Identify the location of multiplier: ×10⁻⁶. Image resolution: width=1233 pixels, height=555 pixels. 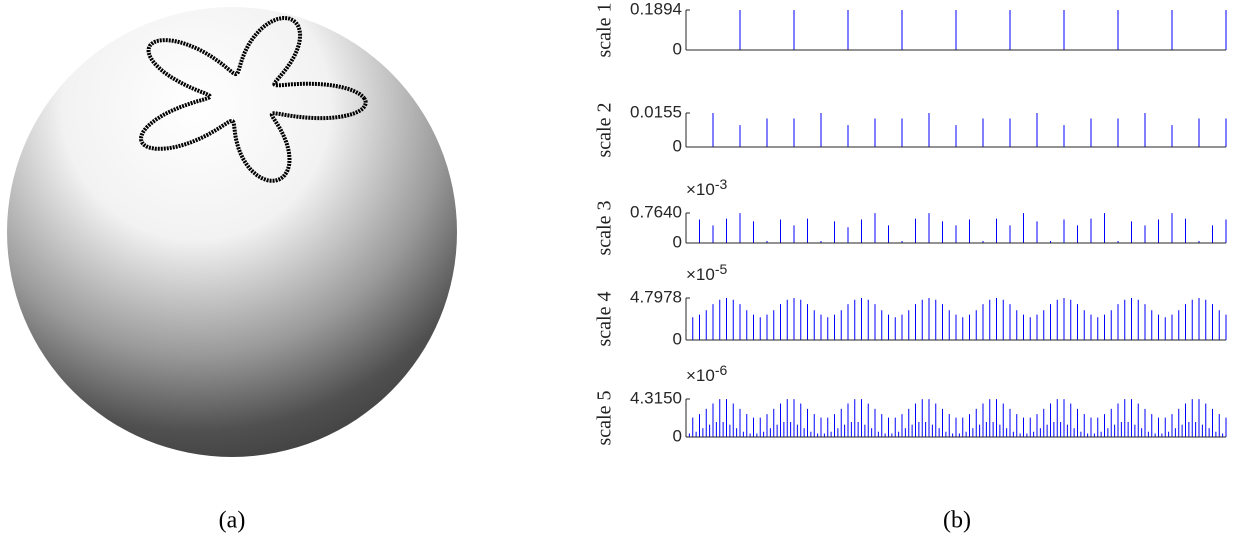
(707, 374).